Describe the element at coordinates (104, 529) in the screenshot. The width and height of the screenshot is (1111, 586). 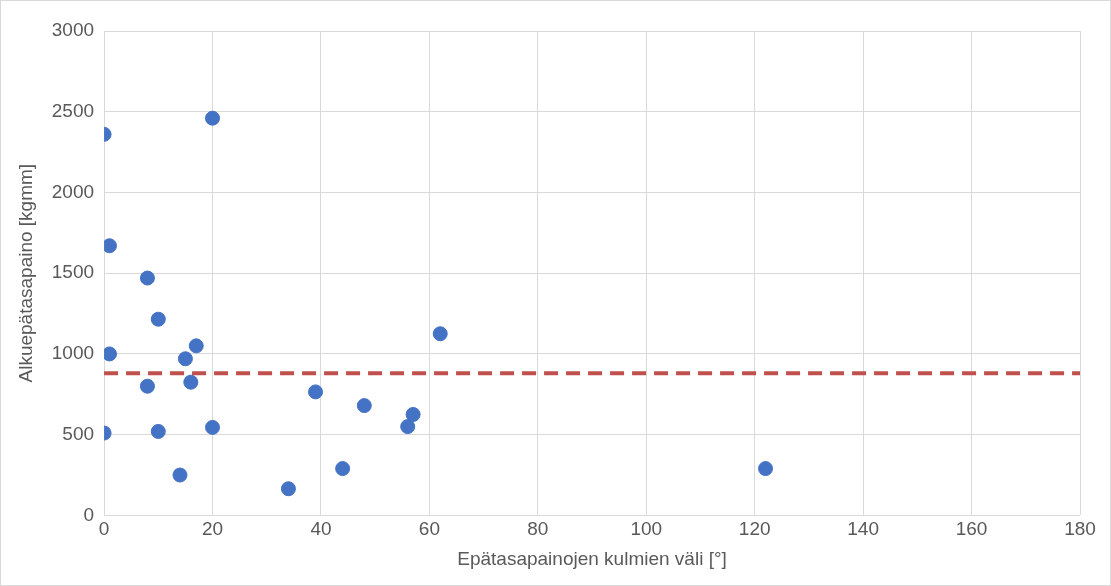
I see `x-tick-label: 0` at that location.